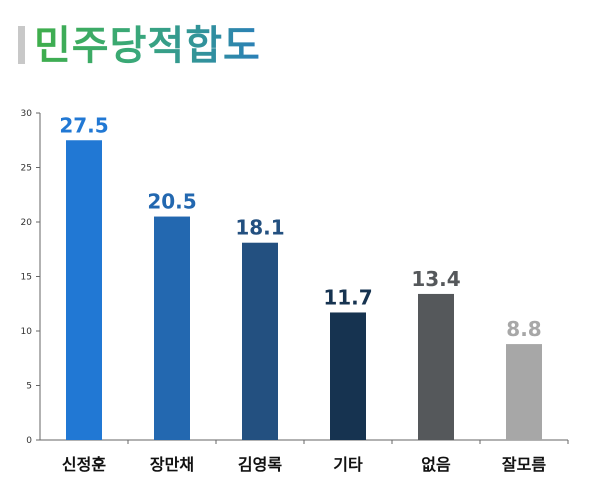 The width and height of the screenshot is (600, 495). Describe the element at coordinates (29, 441) in the screenshot. I see `y-tick-label: 0` at that location.